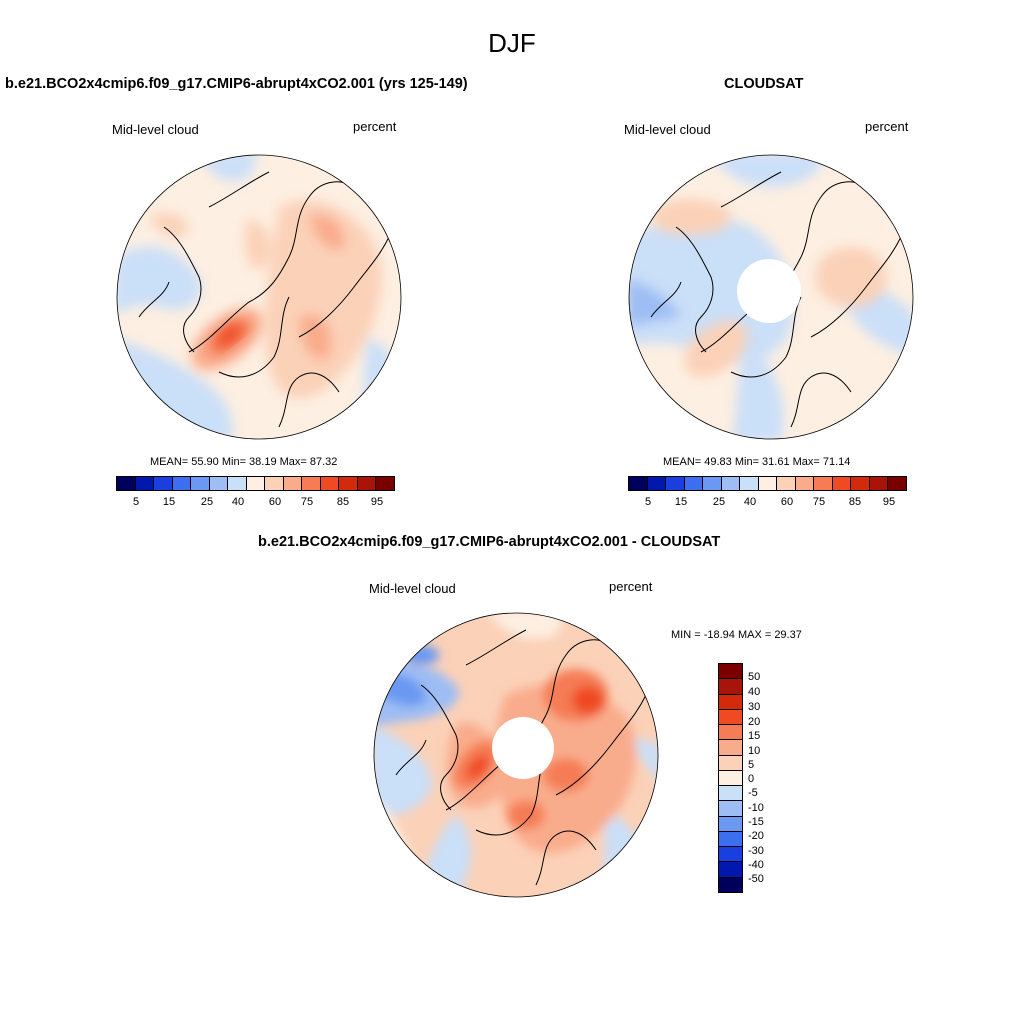  Describe the element at coordinates (751, 779) in the screenshot. I see `colorbar-3-tick: 0` at that location.